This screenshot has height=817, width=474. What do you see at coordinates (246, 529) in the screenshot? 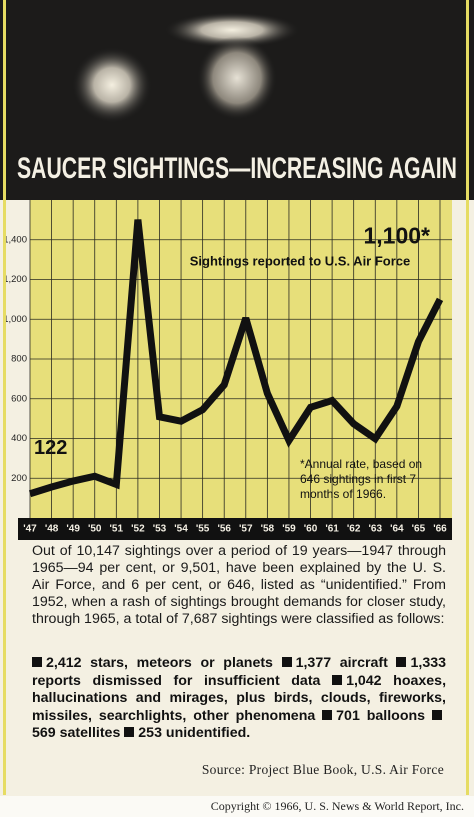
I see `x-tick-label: '57` at bounding box center [246, 529].